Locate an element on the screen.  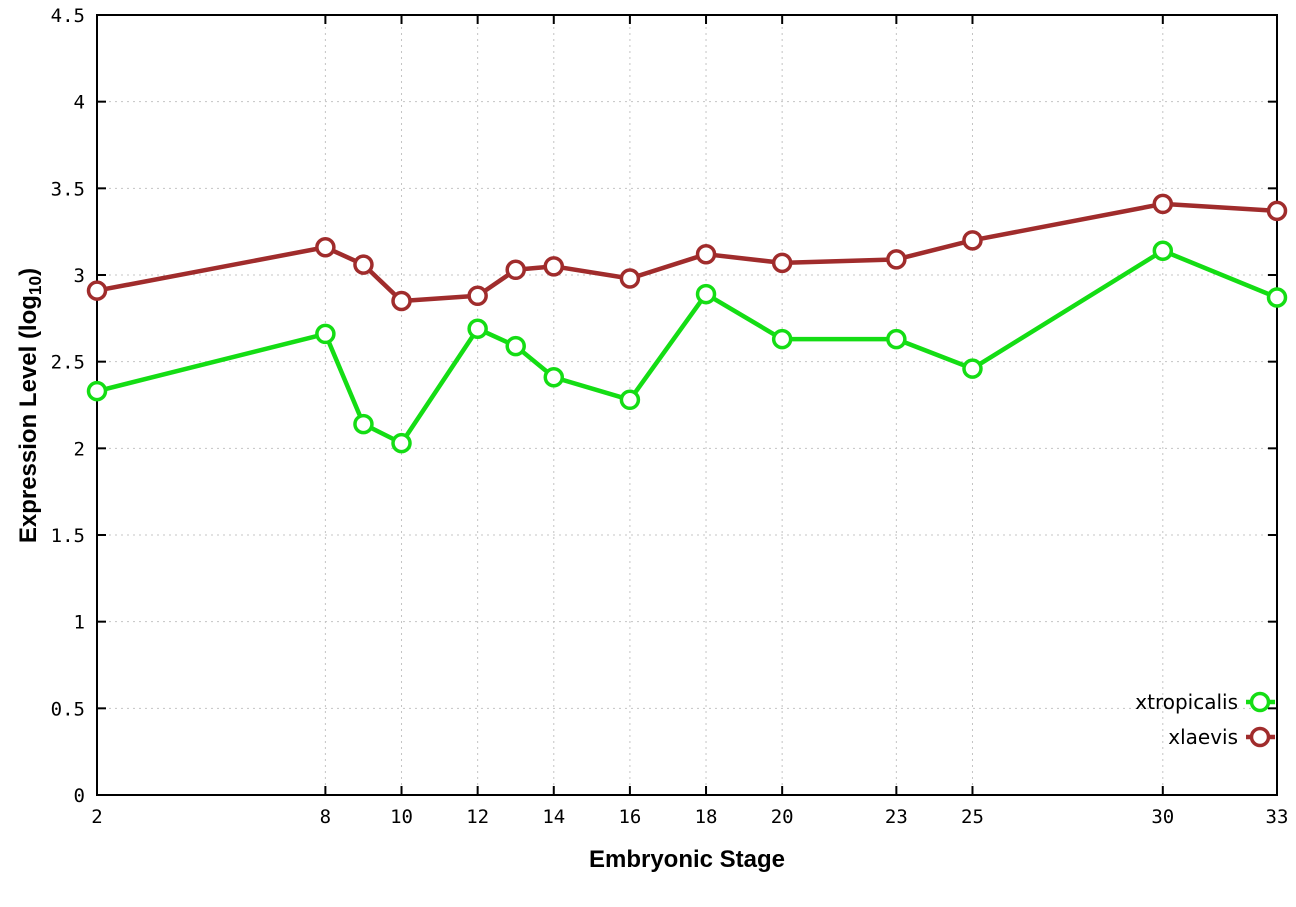
legend-label-xtropicalis: xtropicalis is located at coordinates (1186, 702).